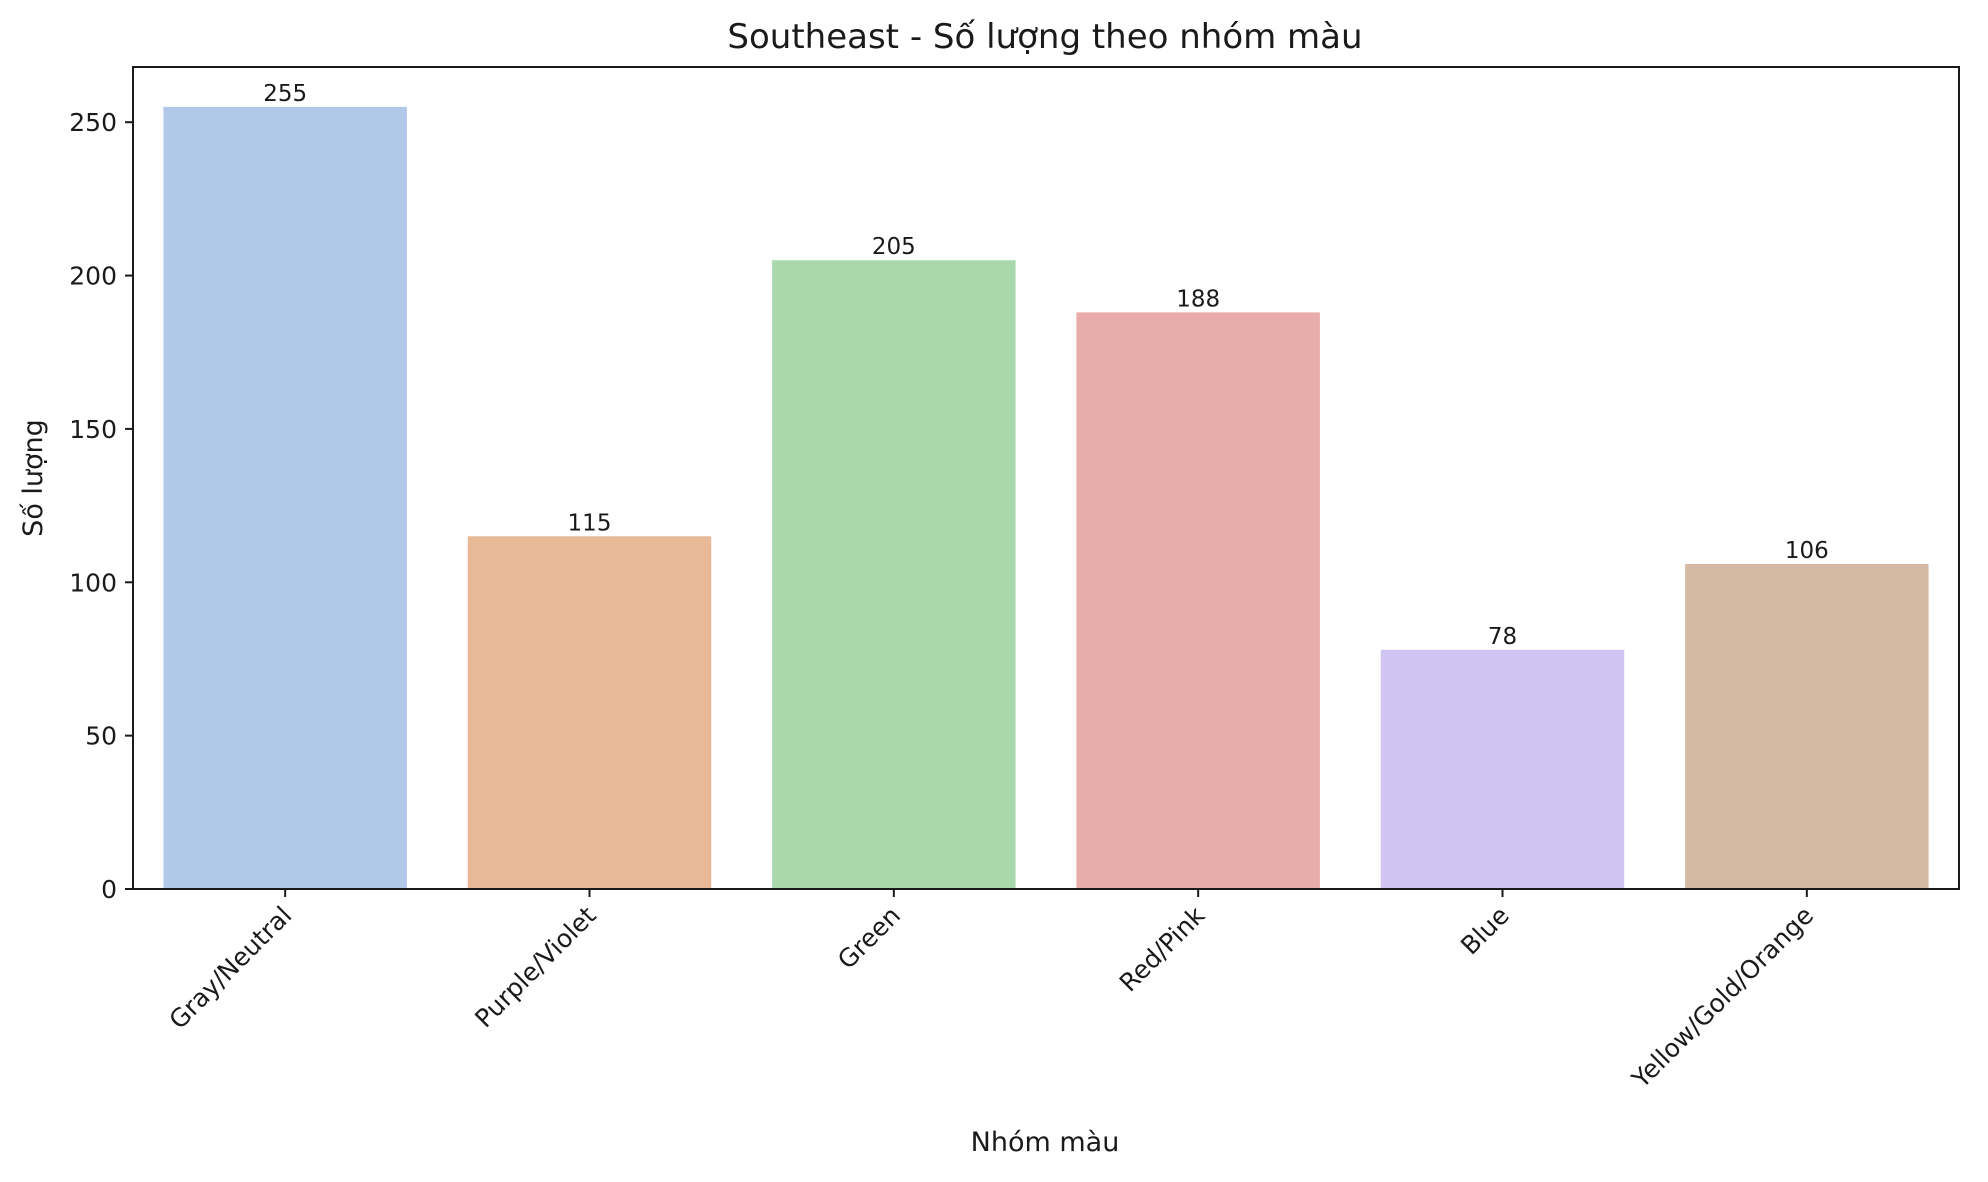  Describe the element at coordinates (1502, 637) in the screenshot. I see `data-label-blue: 78` at that location.